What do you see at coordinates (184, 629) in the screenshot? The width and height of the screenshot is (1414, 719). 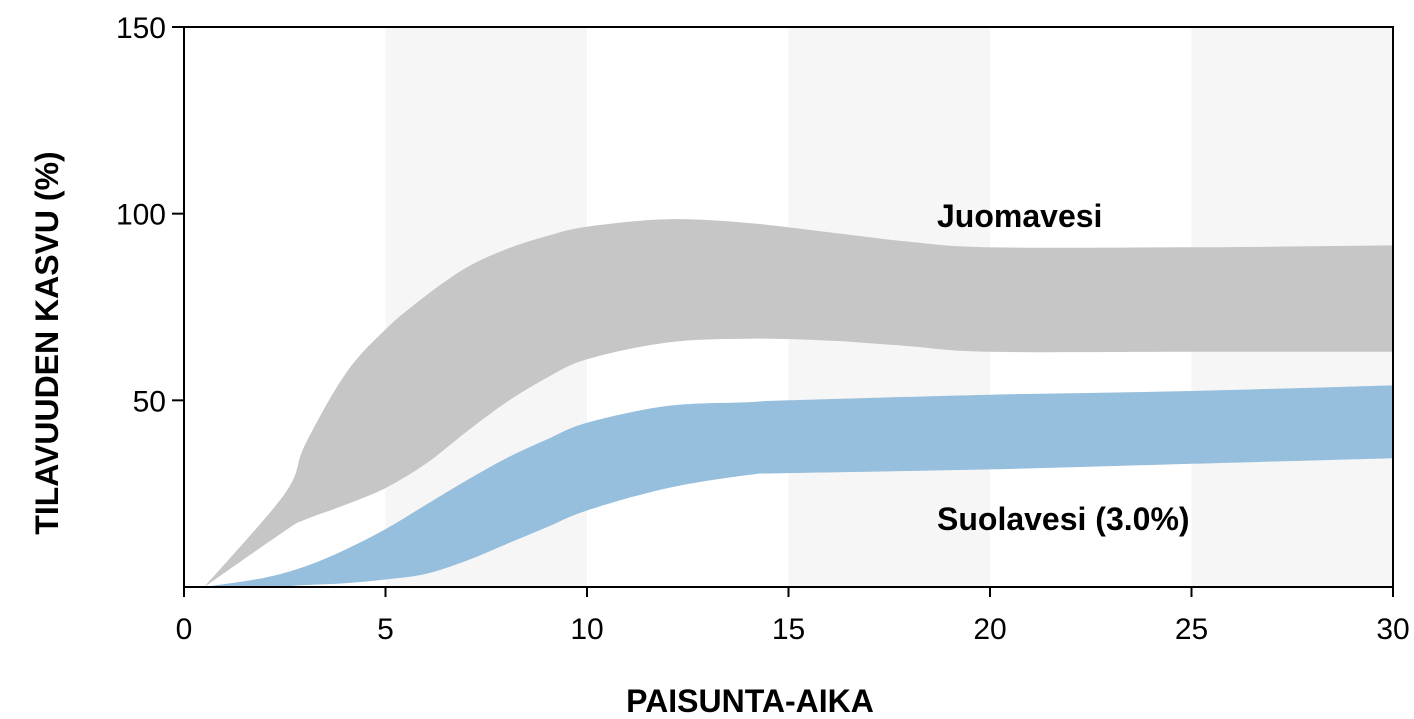 I see `x-tick-label: 0` at bounding box center [184, 629].